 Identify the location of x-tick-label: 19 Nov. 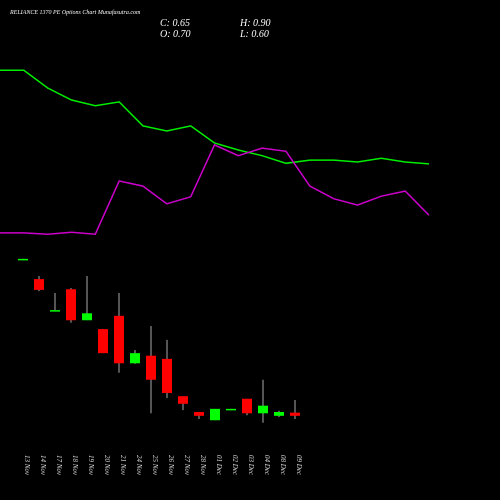
(91, 465).